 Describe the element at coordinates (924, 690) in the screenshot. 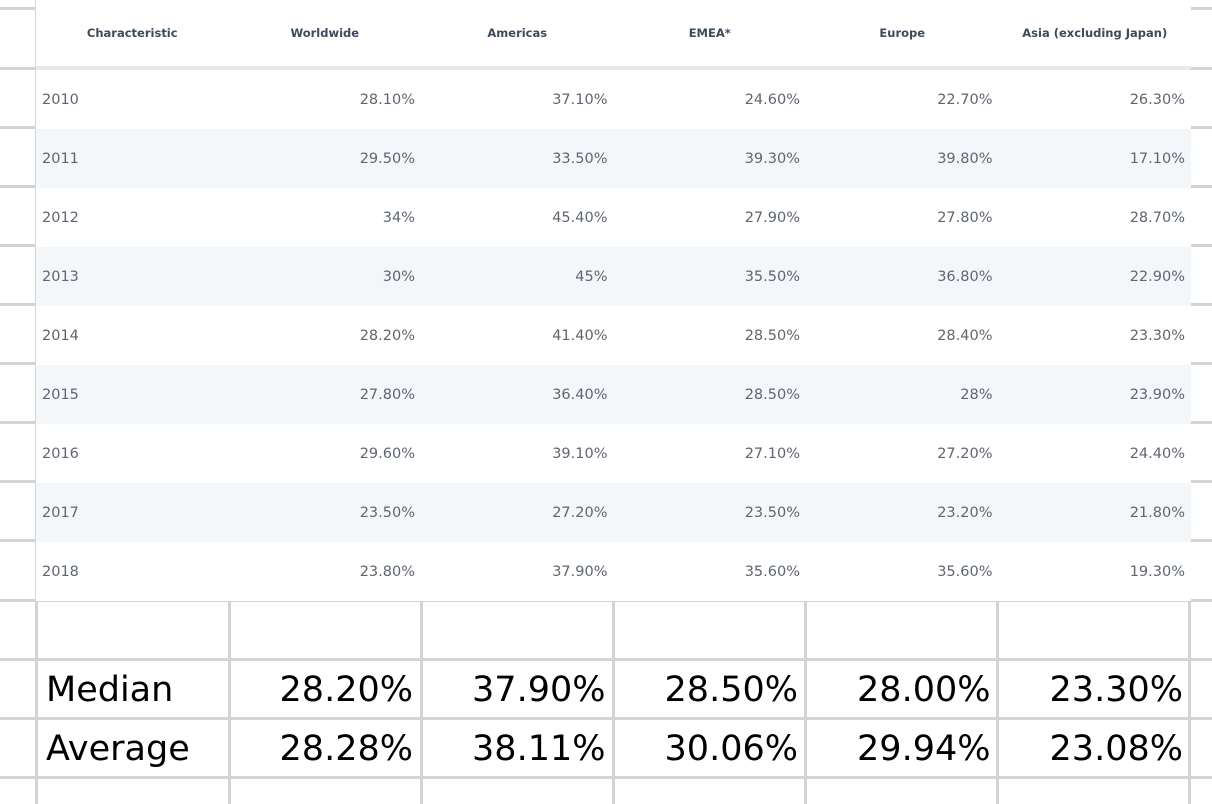

I see `median-europe: 28.00%` at that location.